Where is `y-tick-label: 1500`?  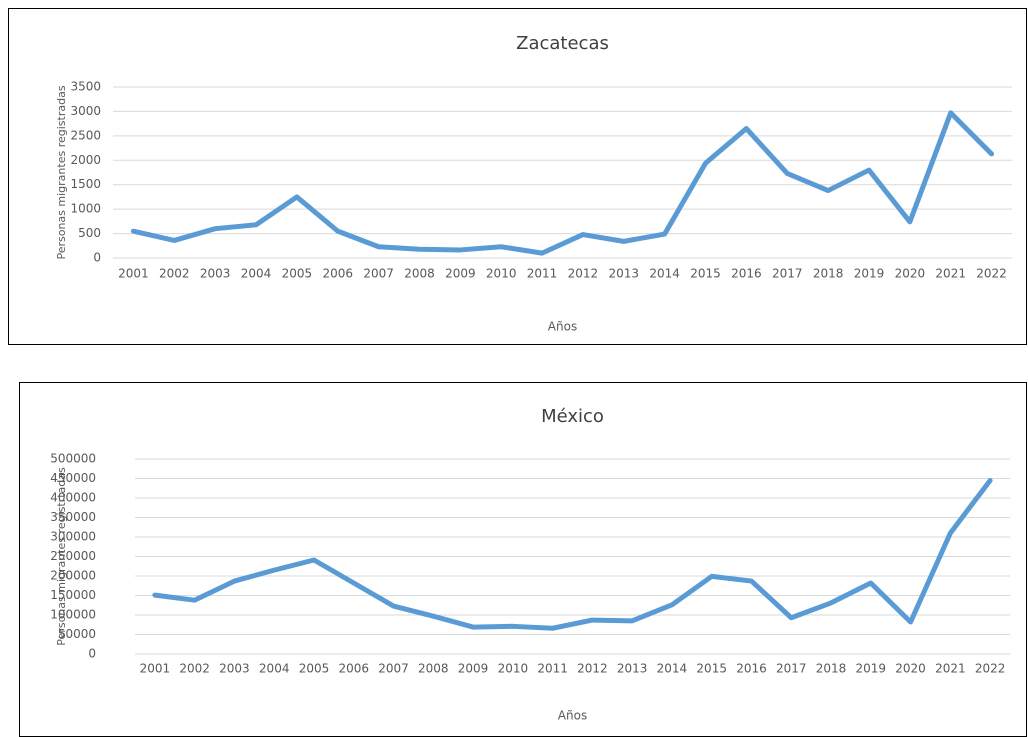
y-tick-label: 1500 is located at coordinates (85, 184).